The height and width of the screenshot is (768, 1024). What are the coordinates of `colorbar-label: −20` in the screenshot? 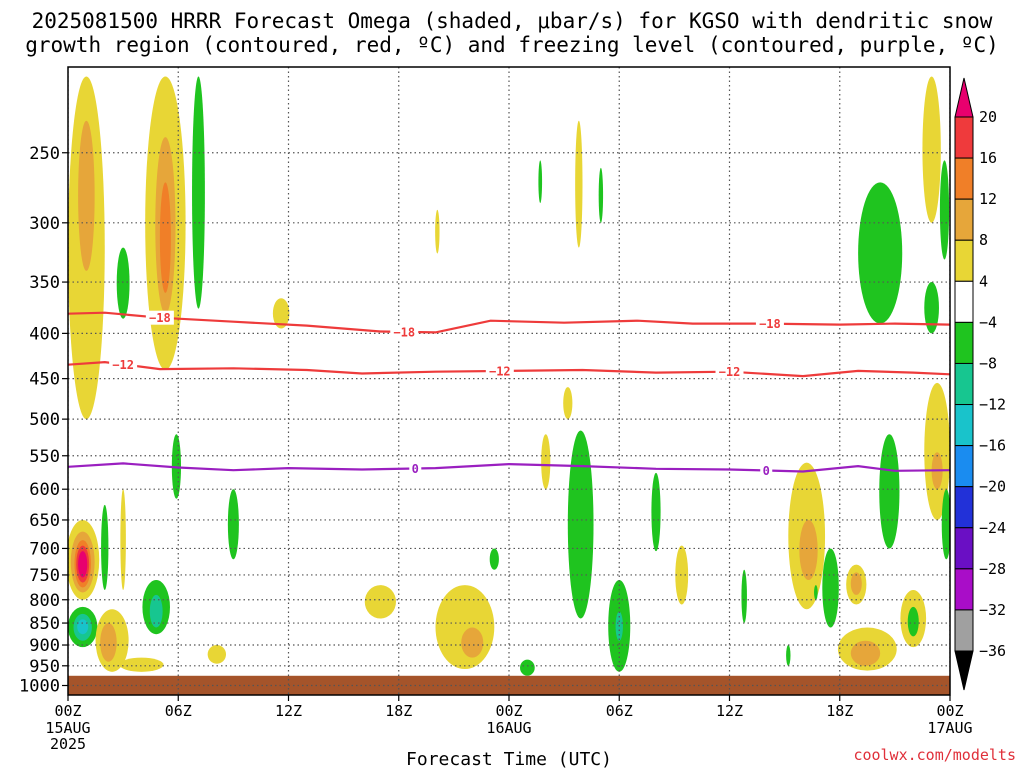 It's located at (992, 487).